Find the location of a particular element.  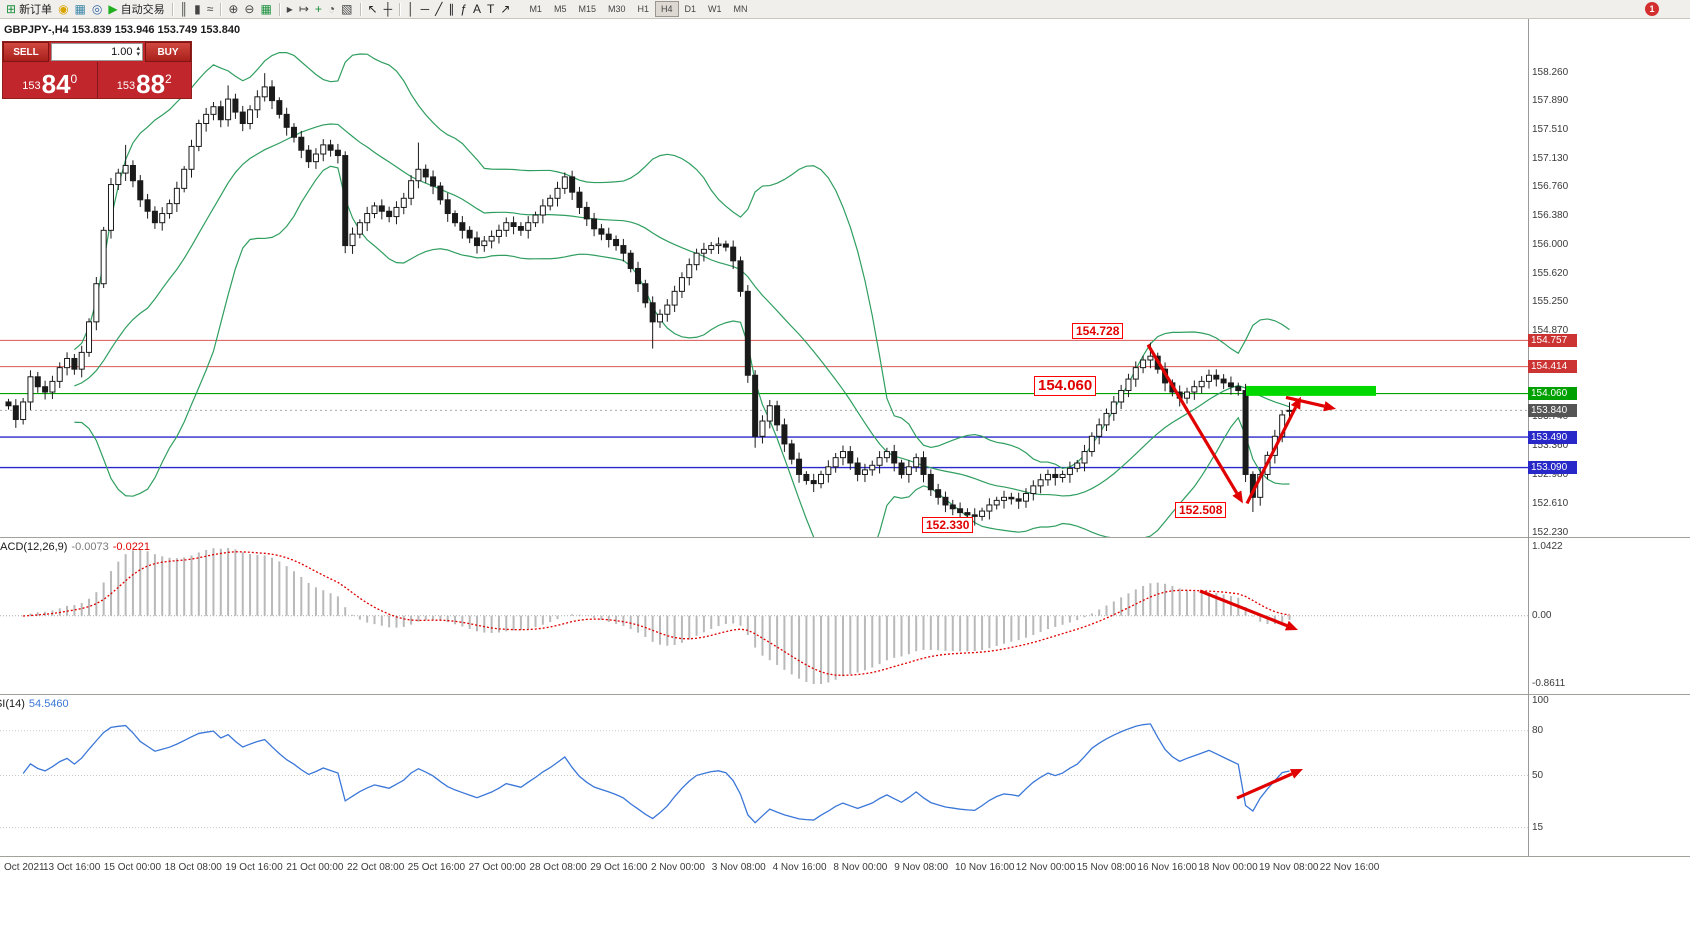

market-depth-button: ▦ is located at coordinates (80, 9).